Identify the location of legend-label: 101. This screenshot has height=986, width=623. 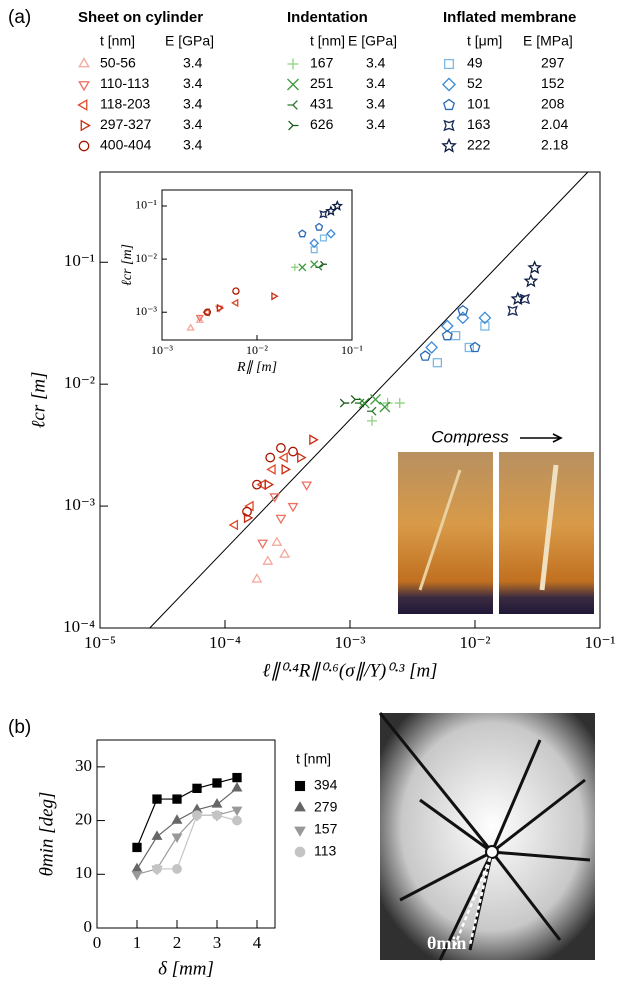
(479, 104).